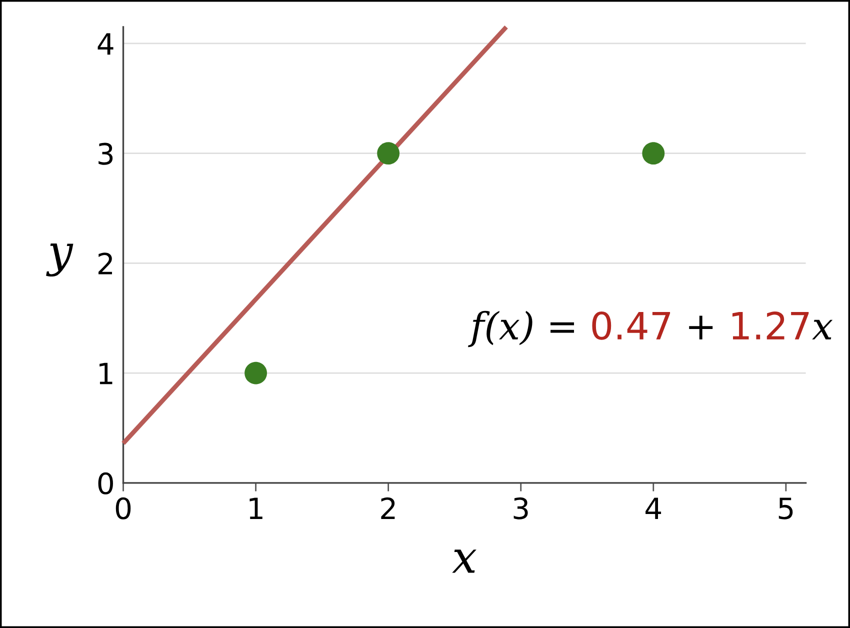 This screenshot has height=628, width=850. Describe the element at coordinates (123, 508) in the screenshot. I see `x-tick-label: 0` at that location.